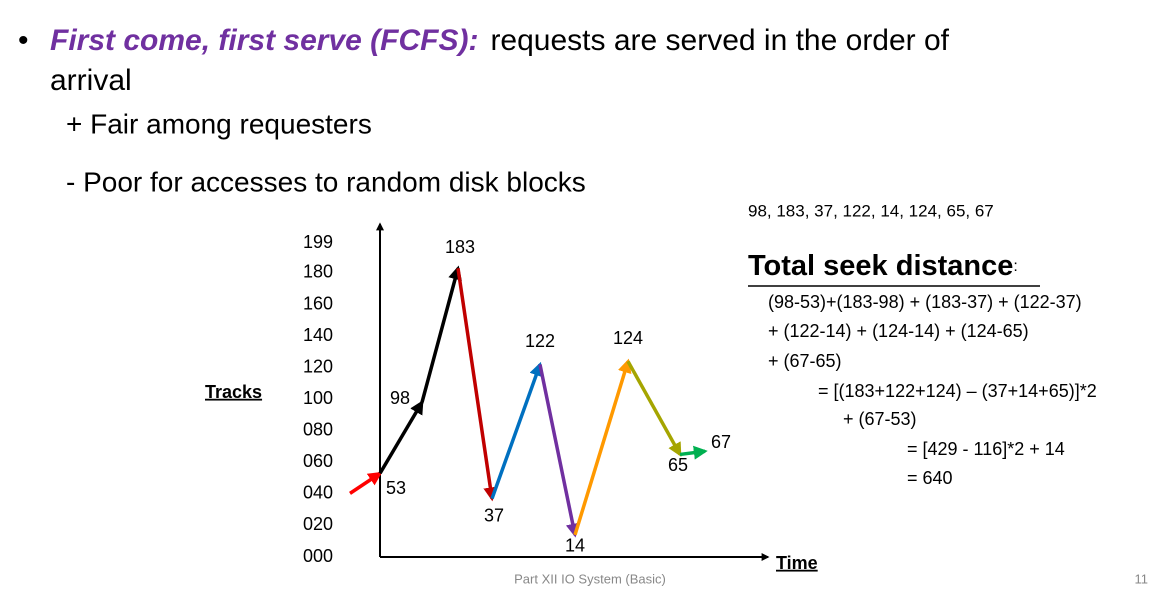  What do you see at coordinates (930, 478) in the screenshot?
I see `formula-line: = 640` at bounding box center [930, 478].